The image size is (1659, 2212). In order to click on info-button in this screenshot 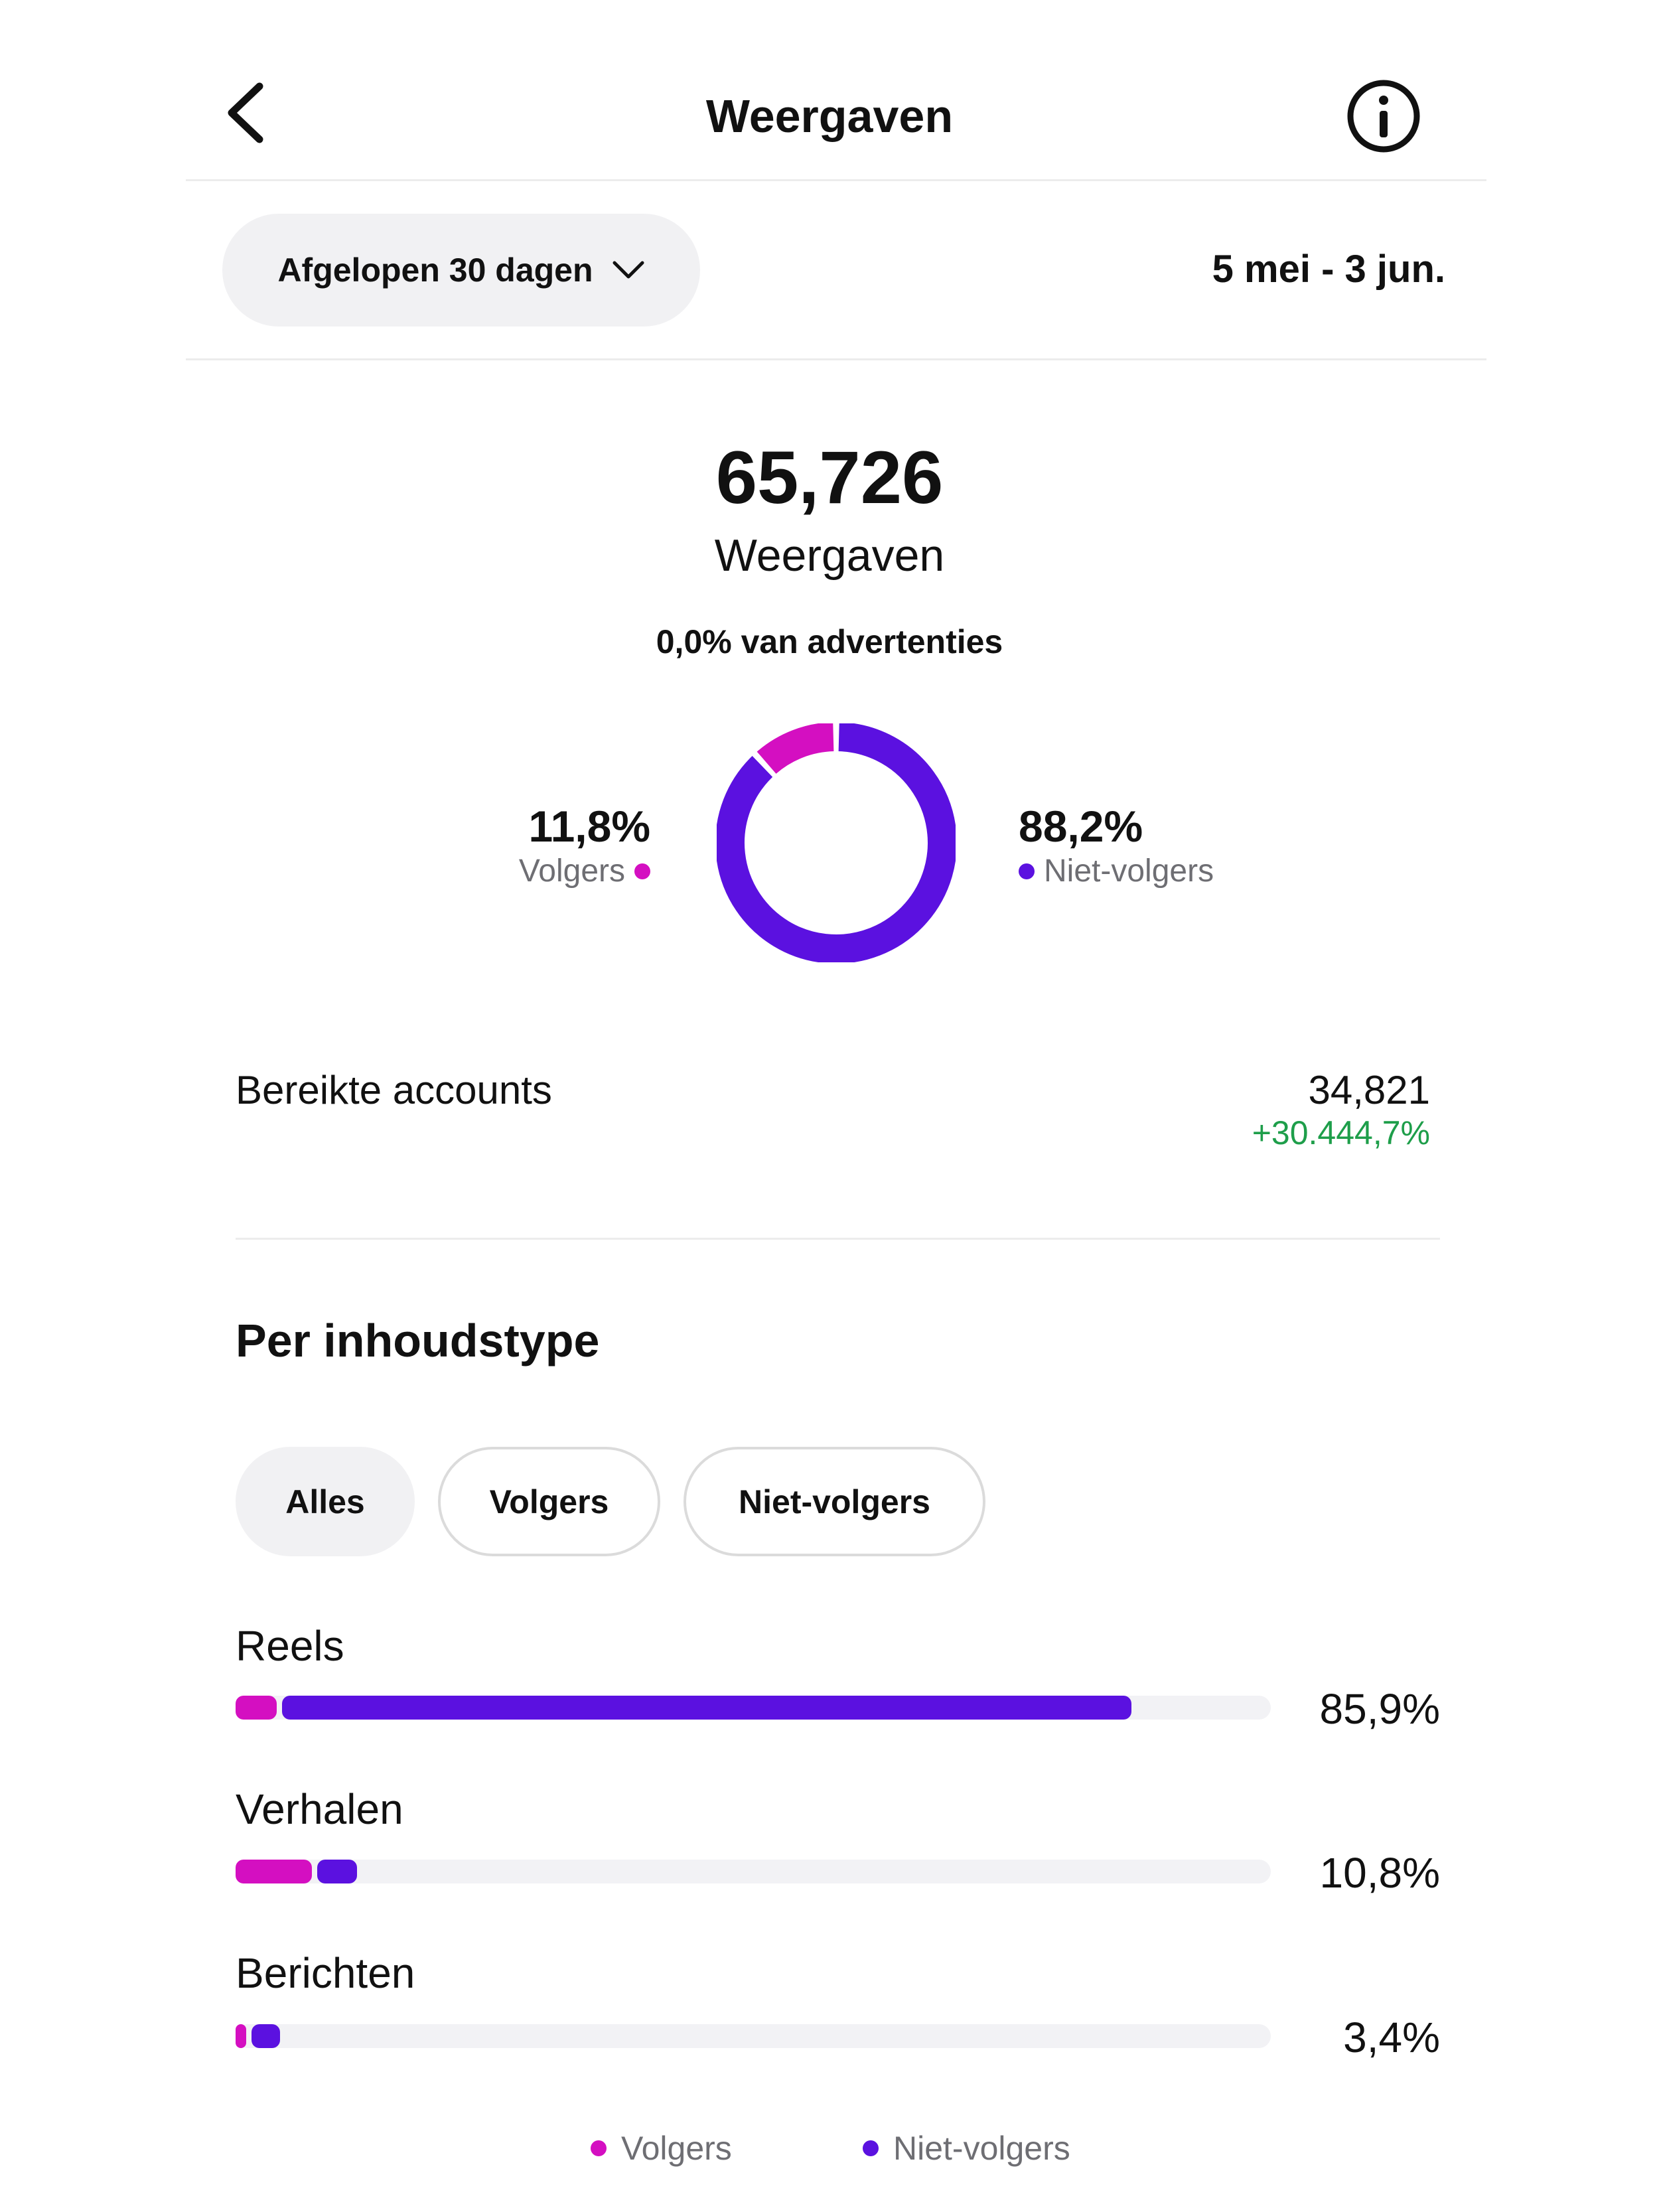, I will do `click(1383, 116)`.